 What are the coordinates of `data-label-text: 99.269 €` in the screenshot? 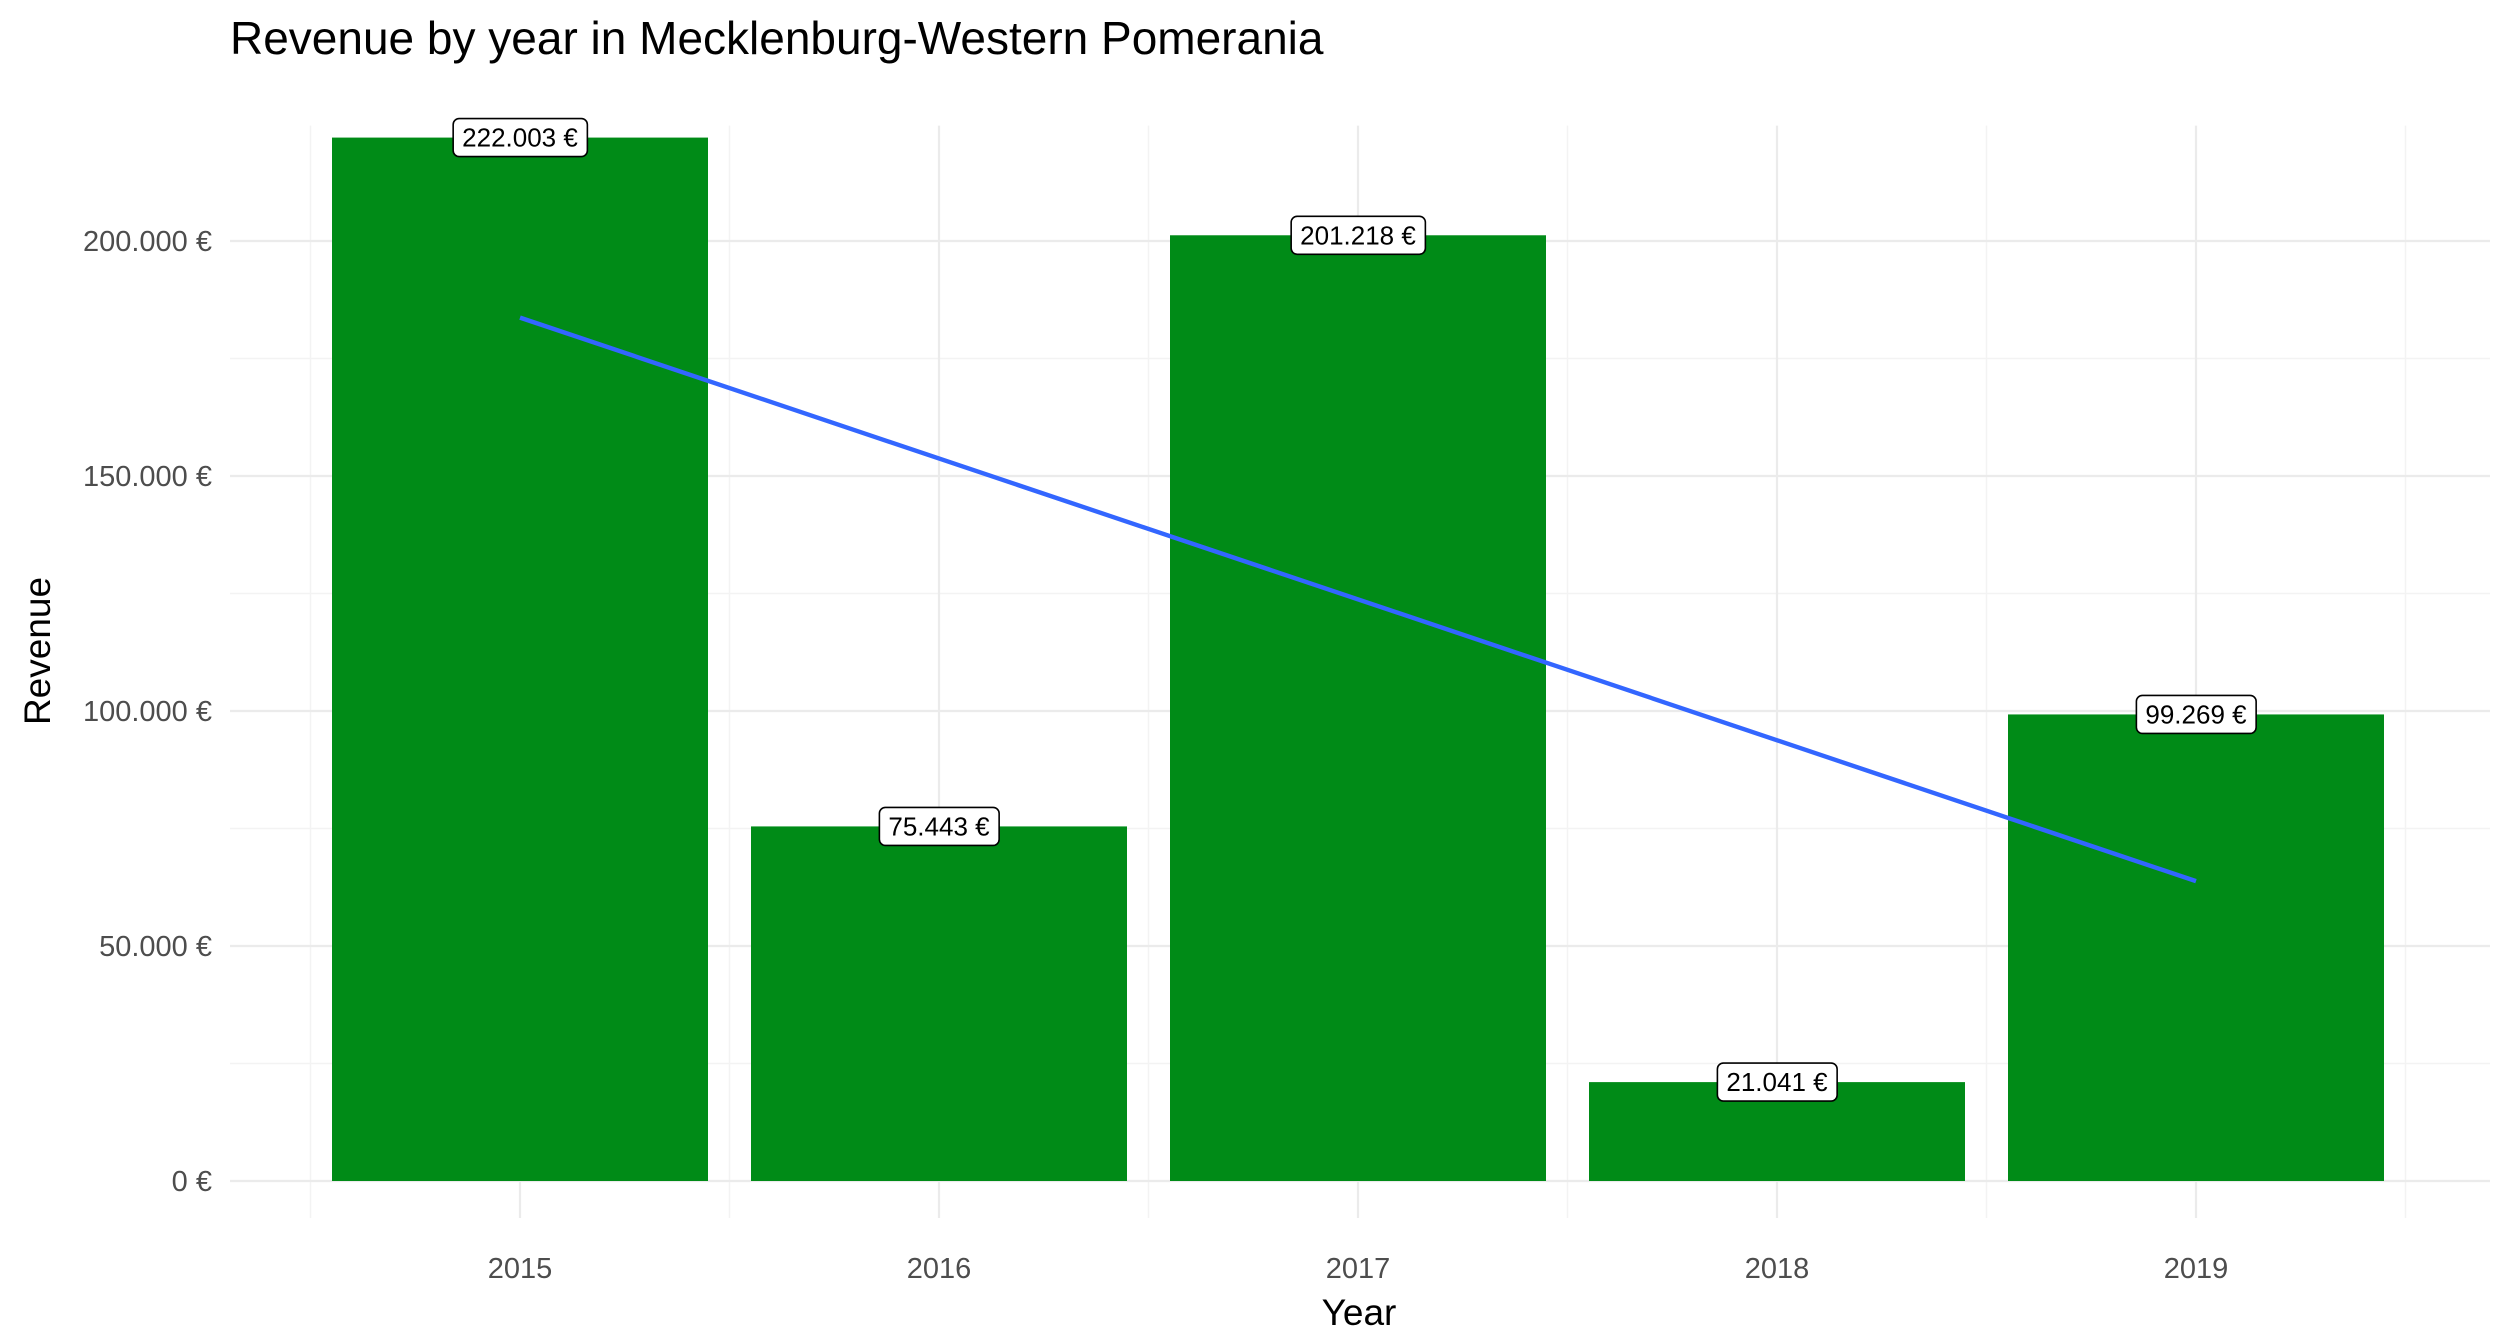 It's located at (2196, 714).